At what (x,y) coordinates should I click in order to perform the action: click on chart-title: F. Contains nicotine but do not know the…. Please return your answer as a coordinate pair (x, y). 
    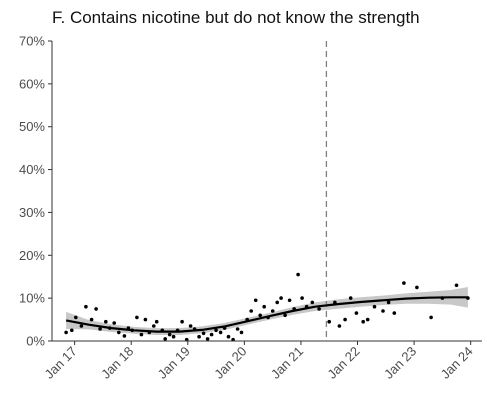
    Looking at the image, I should click on (236, 17).